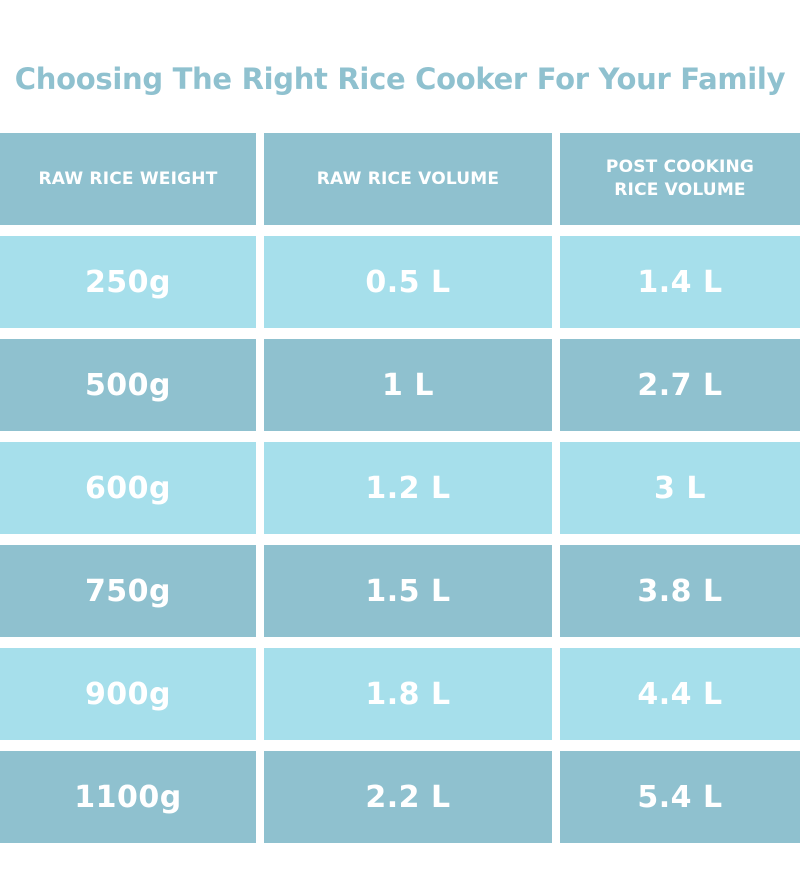  I want to click on cell-raw-volume: 2.2 L, so click(408, 797).